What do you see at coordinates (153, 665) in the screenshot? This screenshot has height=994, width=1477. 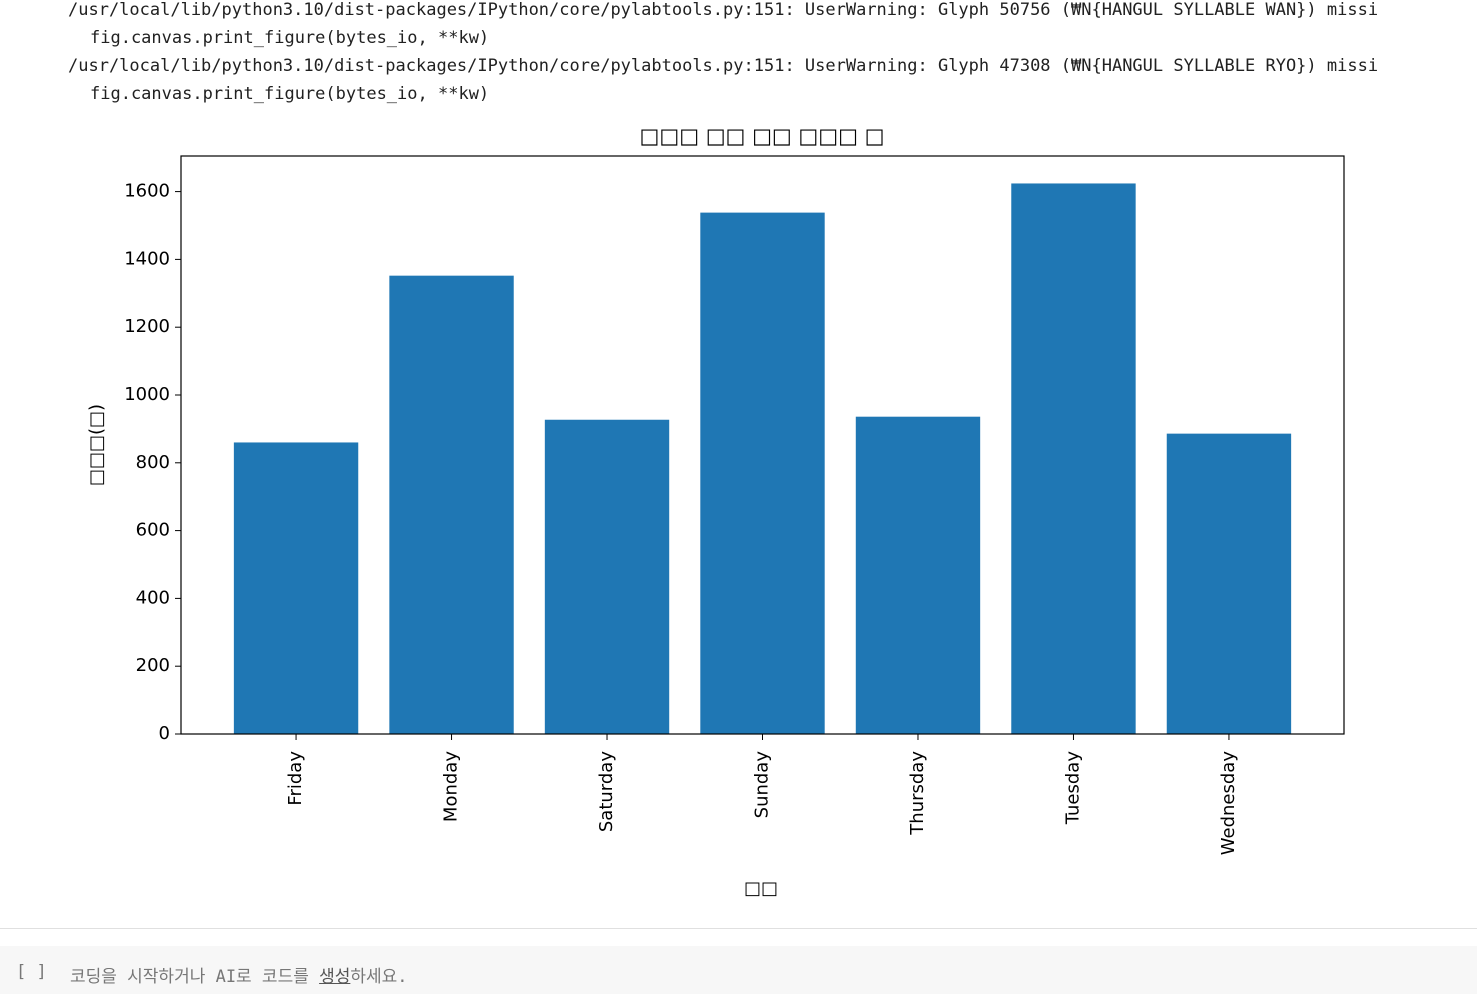 I see `y-tick-label: 200` at bounding box center [153, 665].